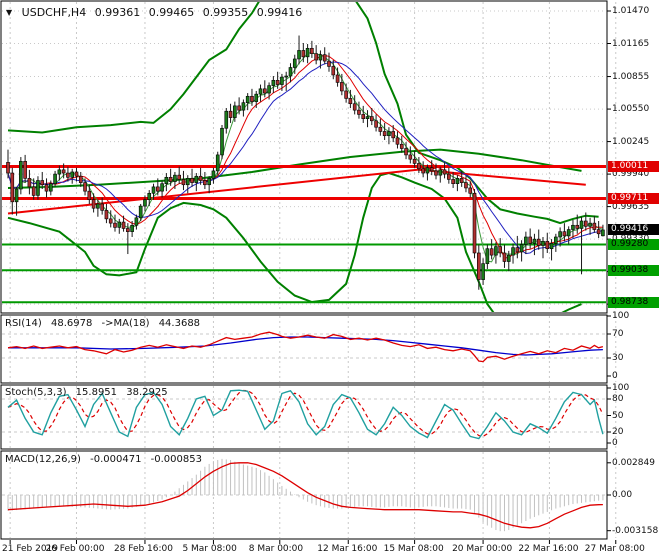 The width and height of the screenshot is (660, 560). I want to click on price-marker-badge: 1.00011, so click(633, 167).